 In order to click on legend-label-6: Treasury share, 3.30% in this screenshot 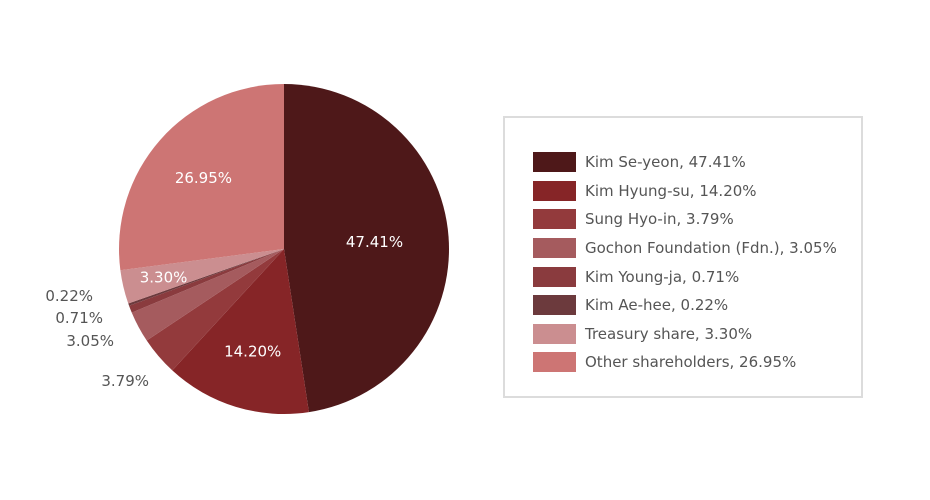, I will do `click(669, 333)`.